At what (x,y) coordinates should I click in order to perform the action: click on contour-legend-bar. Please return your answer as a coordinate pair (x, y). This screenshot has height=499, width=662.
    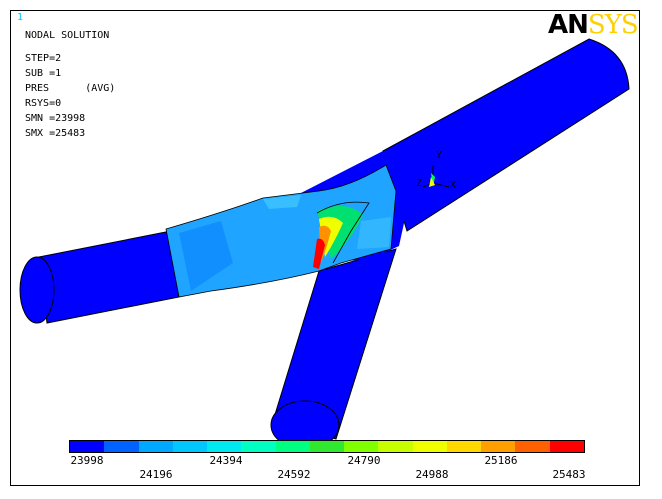
    Looking at the image, I should click on (327, 446).